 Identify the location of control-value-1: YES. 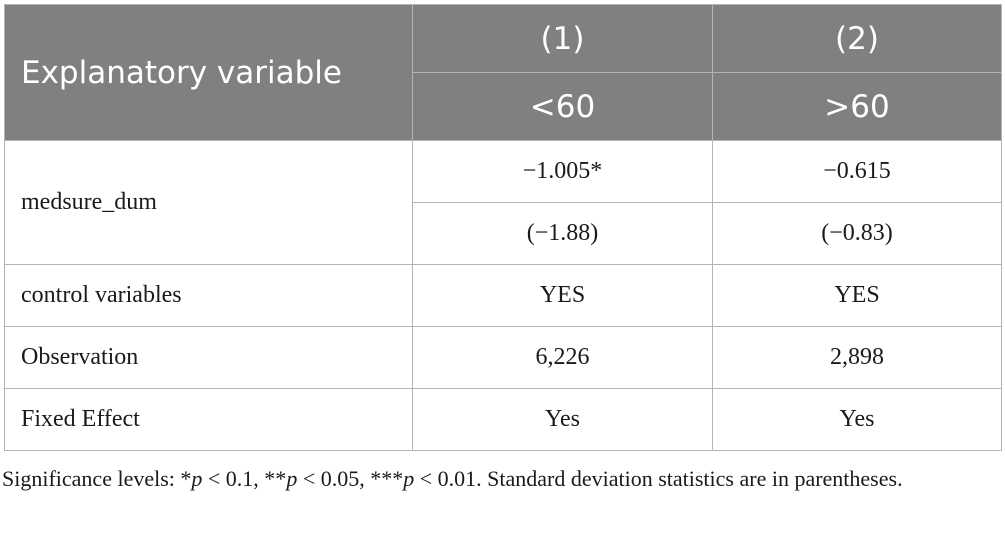
(562, 295).